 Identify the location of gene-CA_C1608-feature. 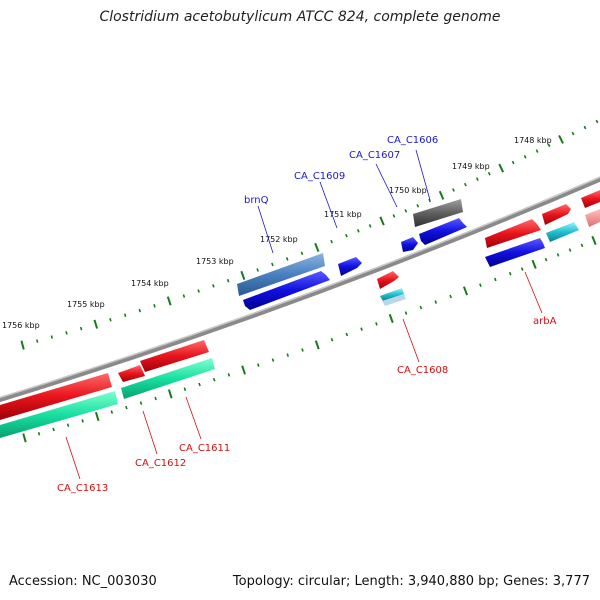
(388, 280).